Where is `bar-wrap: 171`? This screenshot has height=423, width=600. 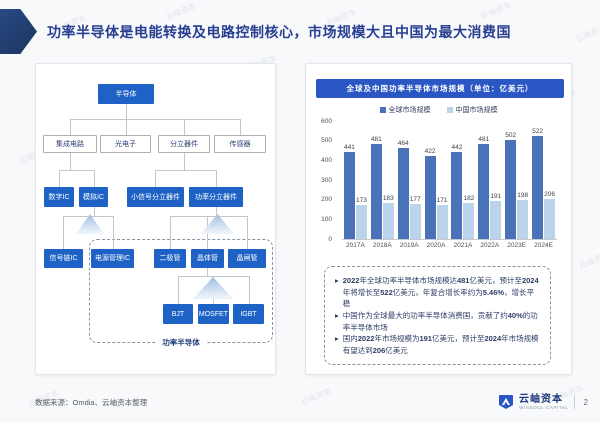
bar-wrap: 171 is located at coordinates (442, 218).